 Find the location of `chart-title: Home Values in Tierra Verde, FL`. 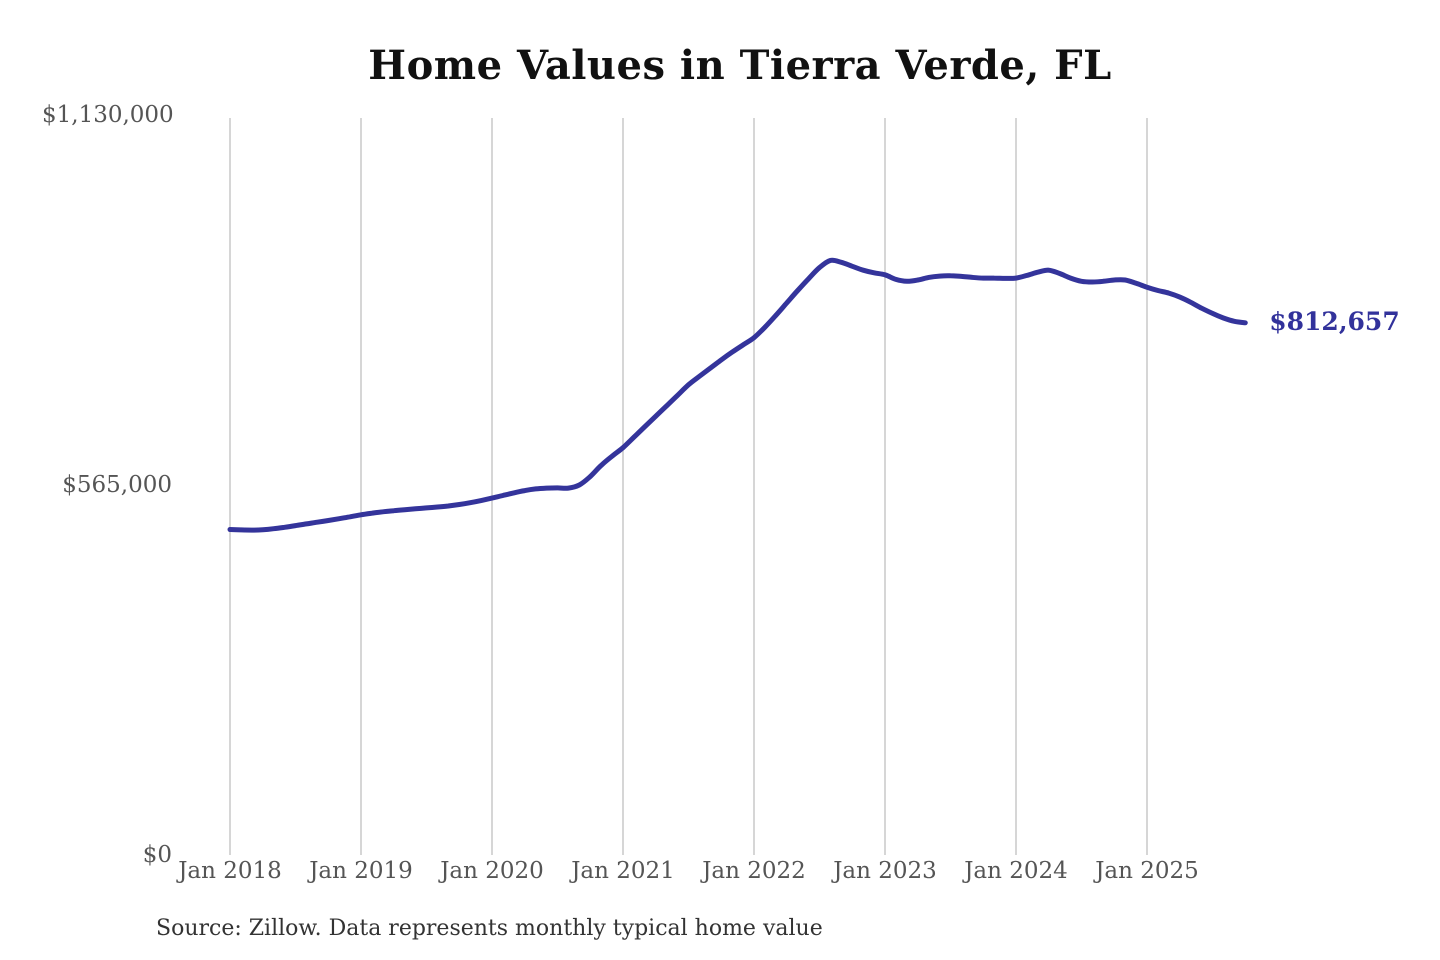

chart-title: Home Values in Tierra Verde, FL is located at coordinates (740, 65).